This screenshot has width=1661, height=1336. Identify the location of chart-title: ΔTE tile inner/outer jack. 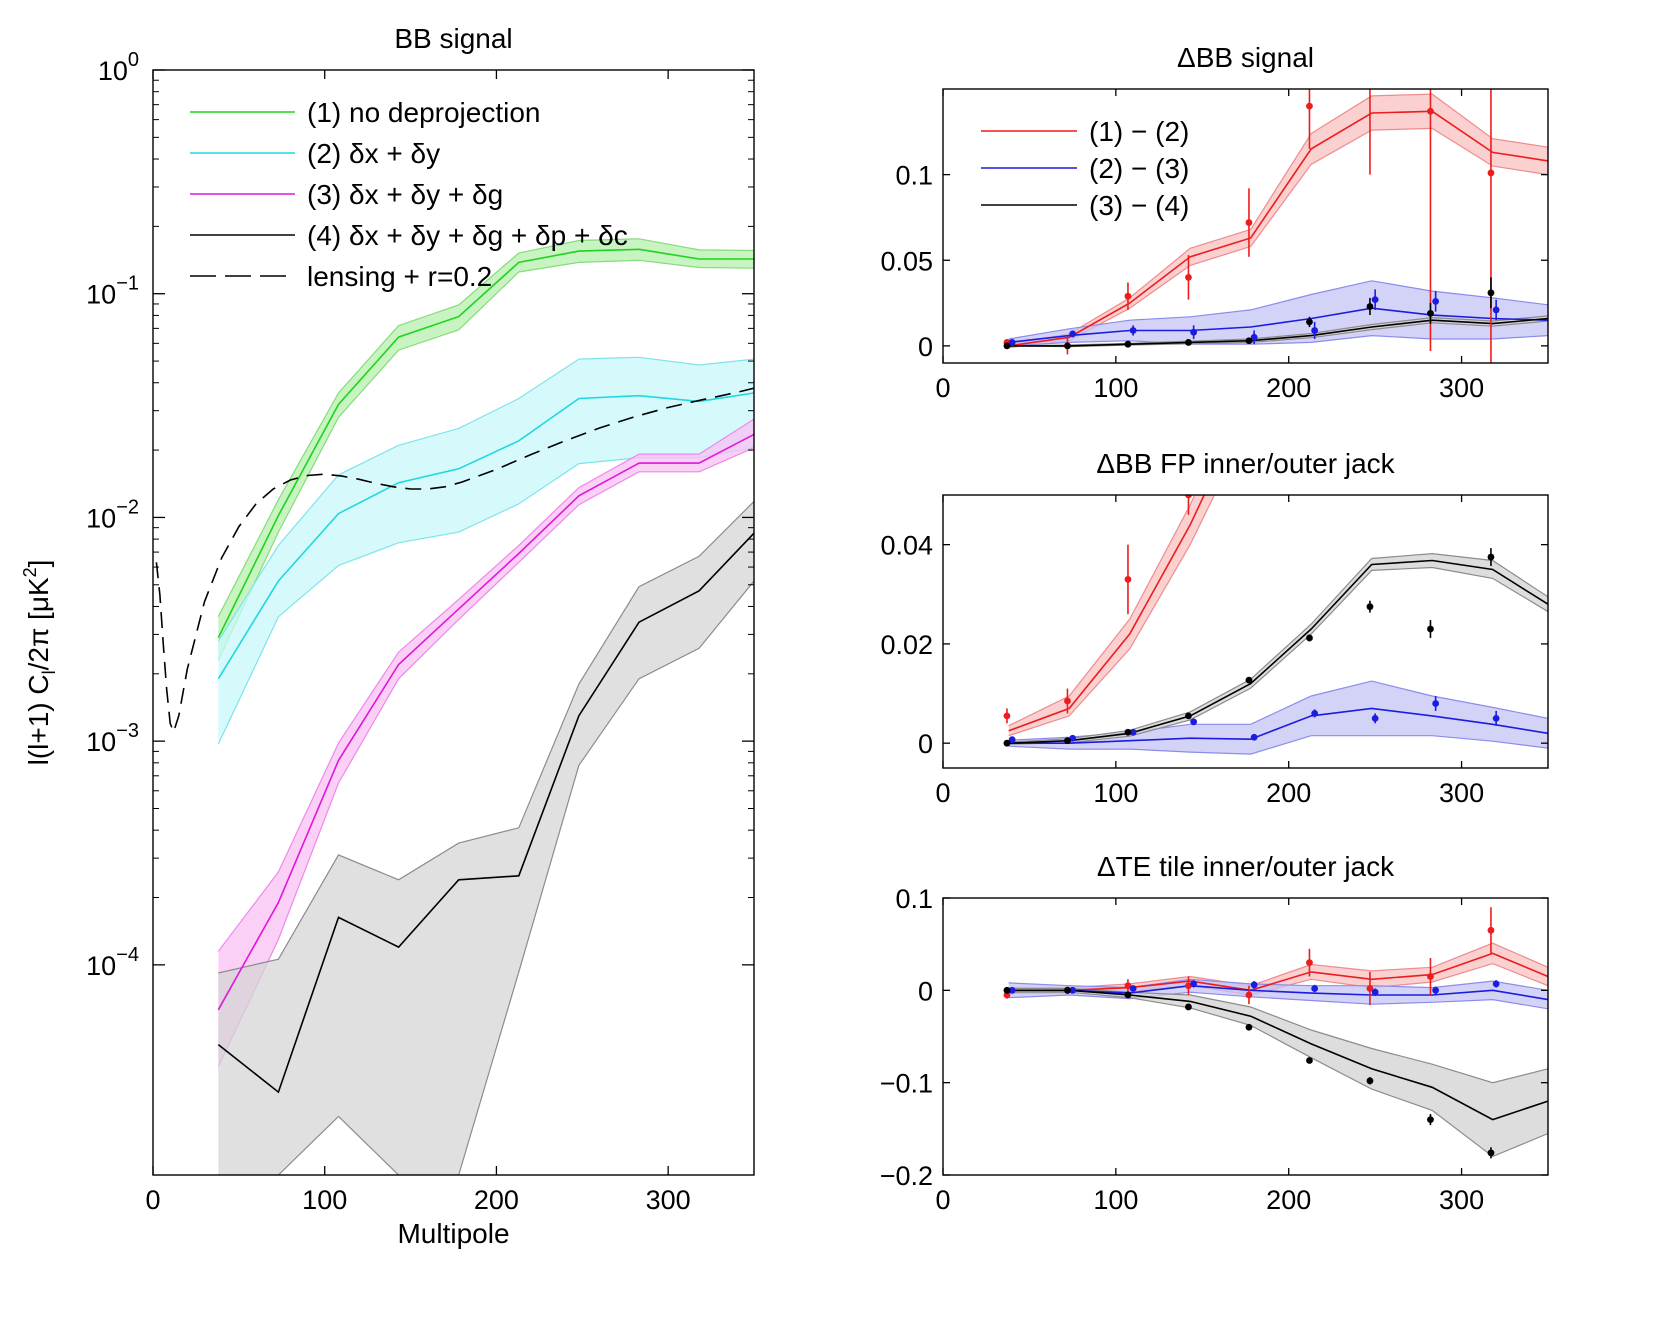
(1246, 866).